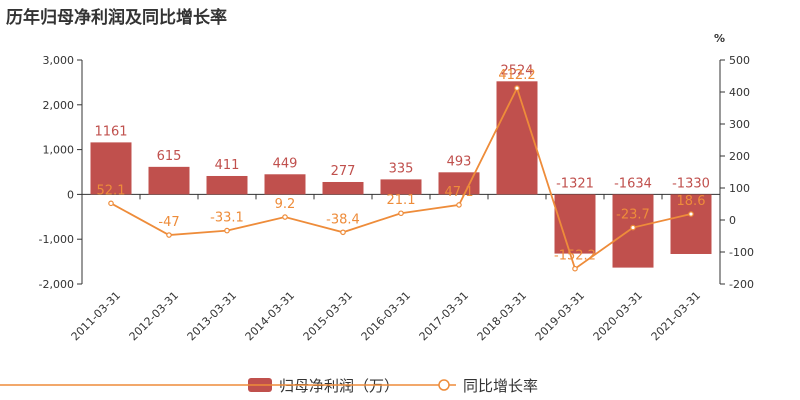 This screenshot has width=800, height=400. I want to click on line-value-label: -47, so click(168, 222).